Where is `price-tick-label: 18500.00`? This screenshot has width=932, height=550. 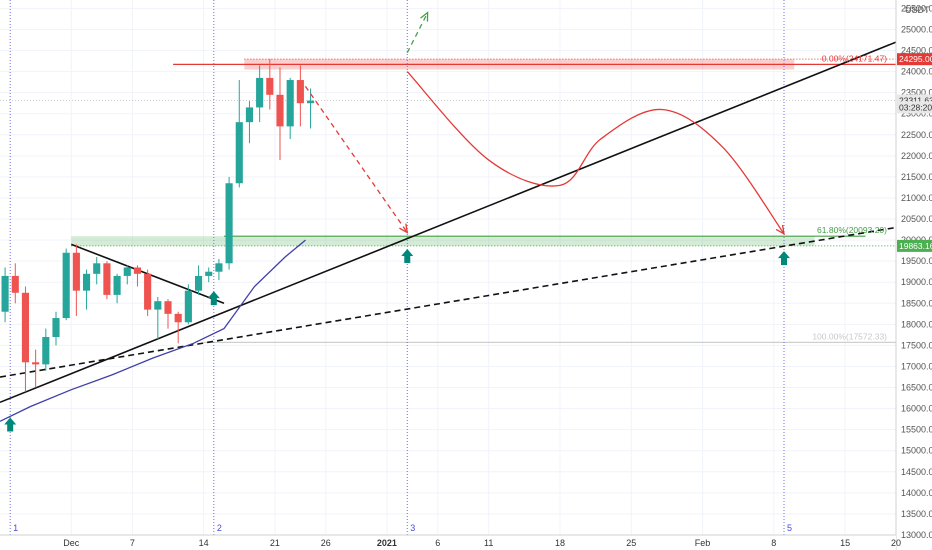
price-tick-label: 18500.00 is located at coordinates (916, 303).